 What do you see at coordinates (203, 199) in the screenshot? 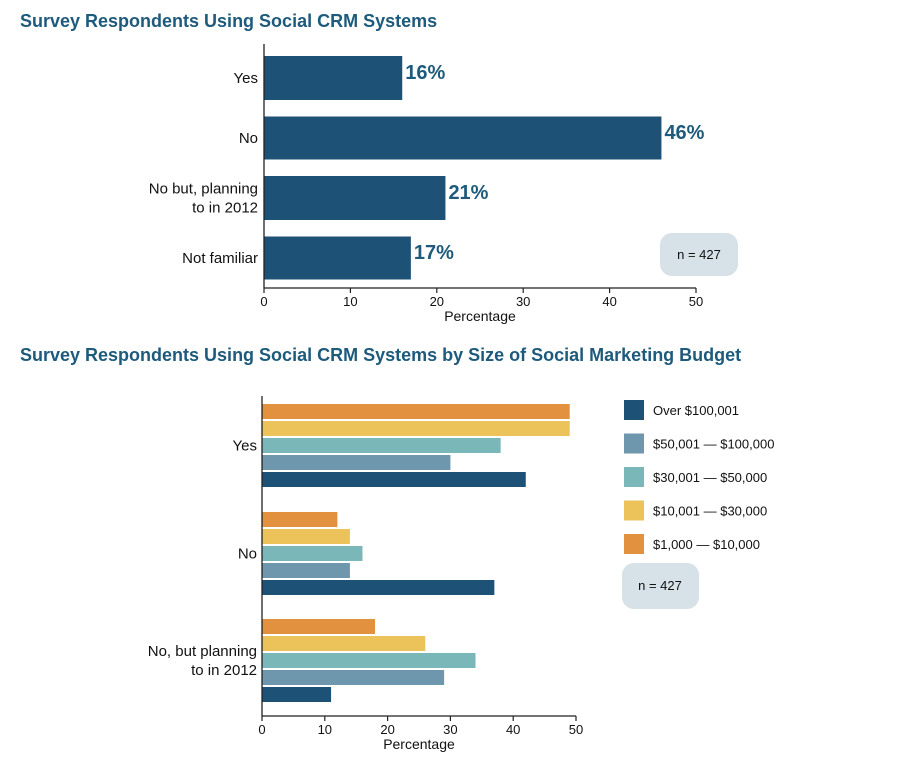
I see `category-label-no-but-planning-to-in-2012: No but, planning to in 2012` at bounding box center [203, 199].